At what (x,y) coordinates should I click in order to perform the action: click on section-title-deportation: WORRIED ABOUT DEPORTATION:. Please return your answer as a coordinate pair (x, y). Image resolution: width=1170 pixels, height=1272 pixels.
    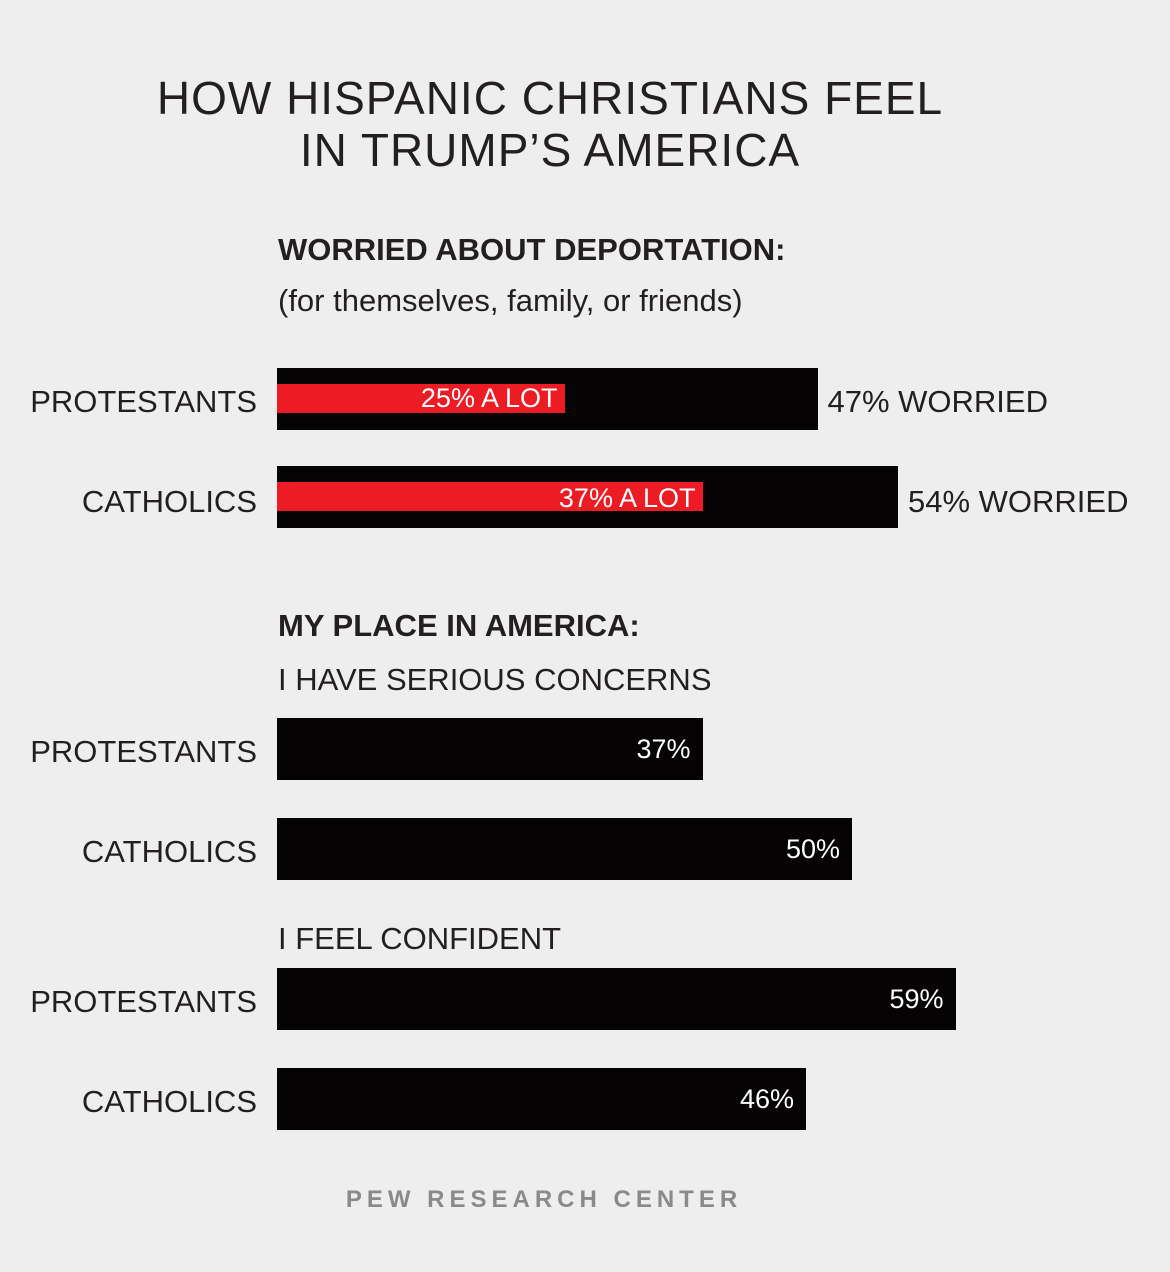
    Looking at the image, I should click on (532, 249).